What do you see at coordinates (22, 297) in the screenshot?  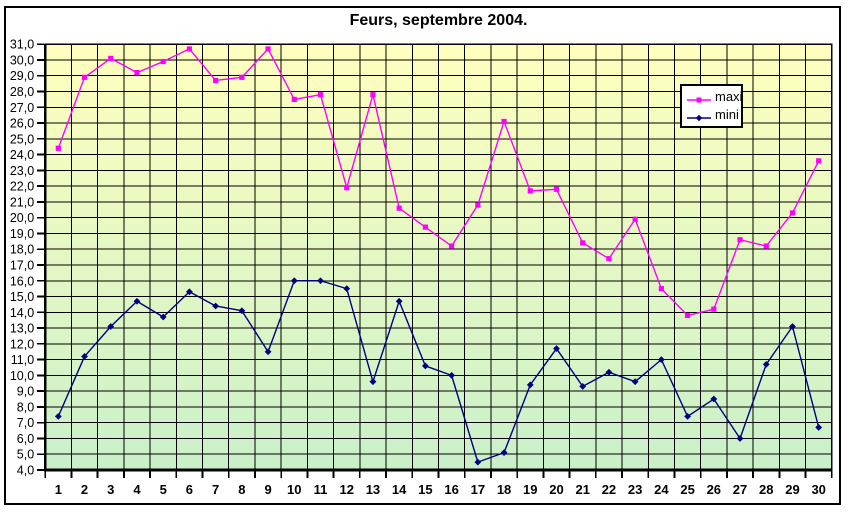 I see `svg-text: 15,0` at bounding box center [22, 297].